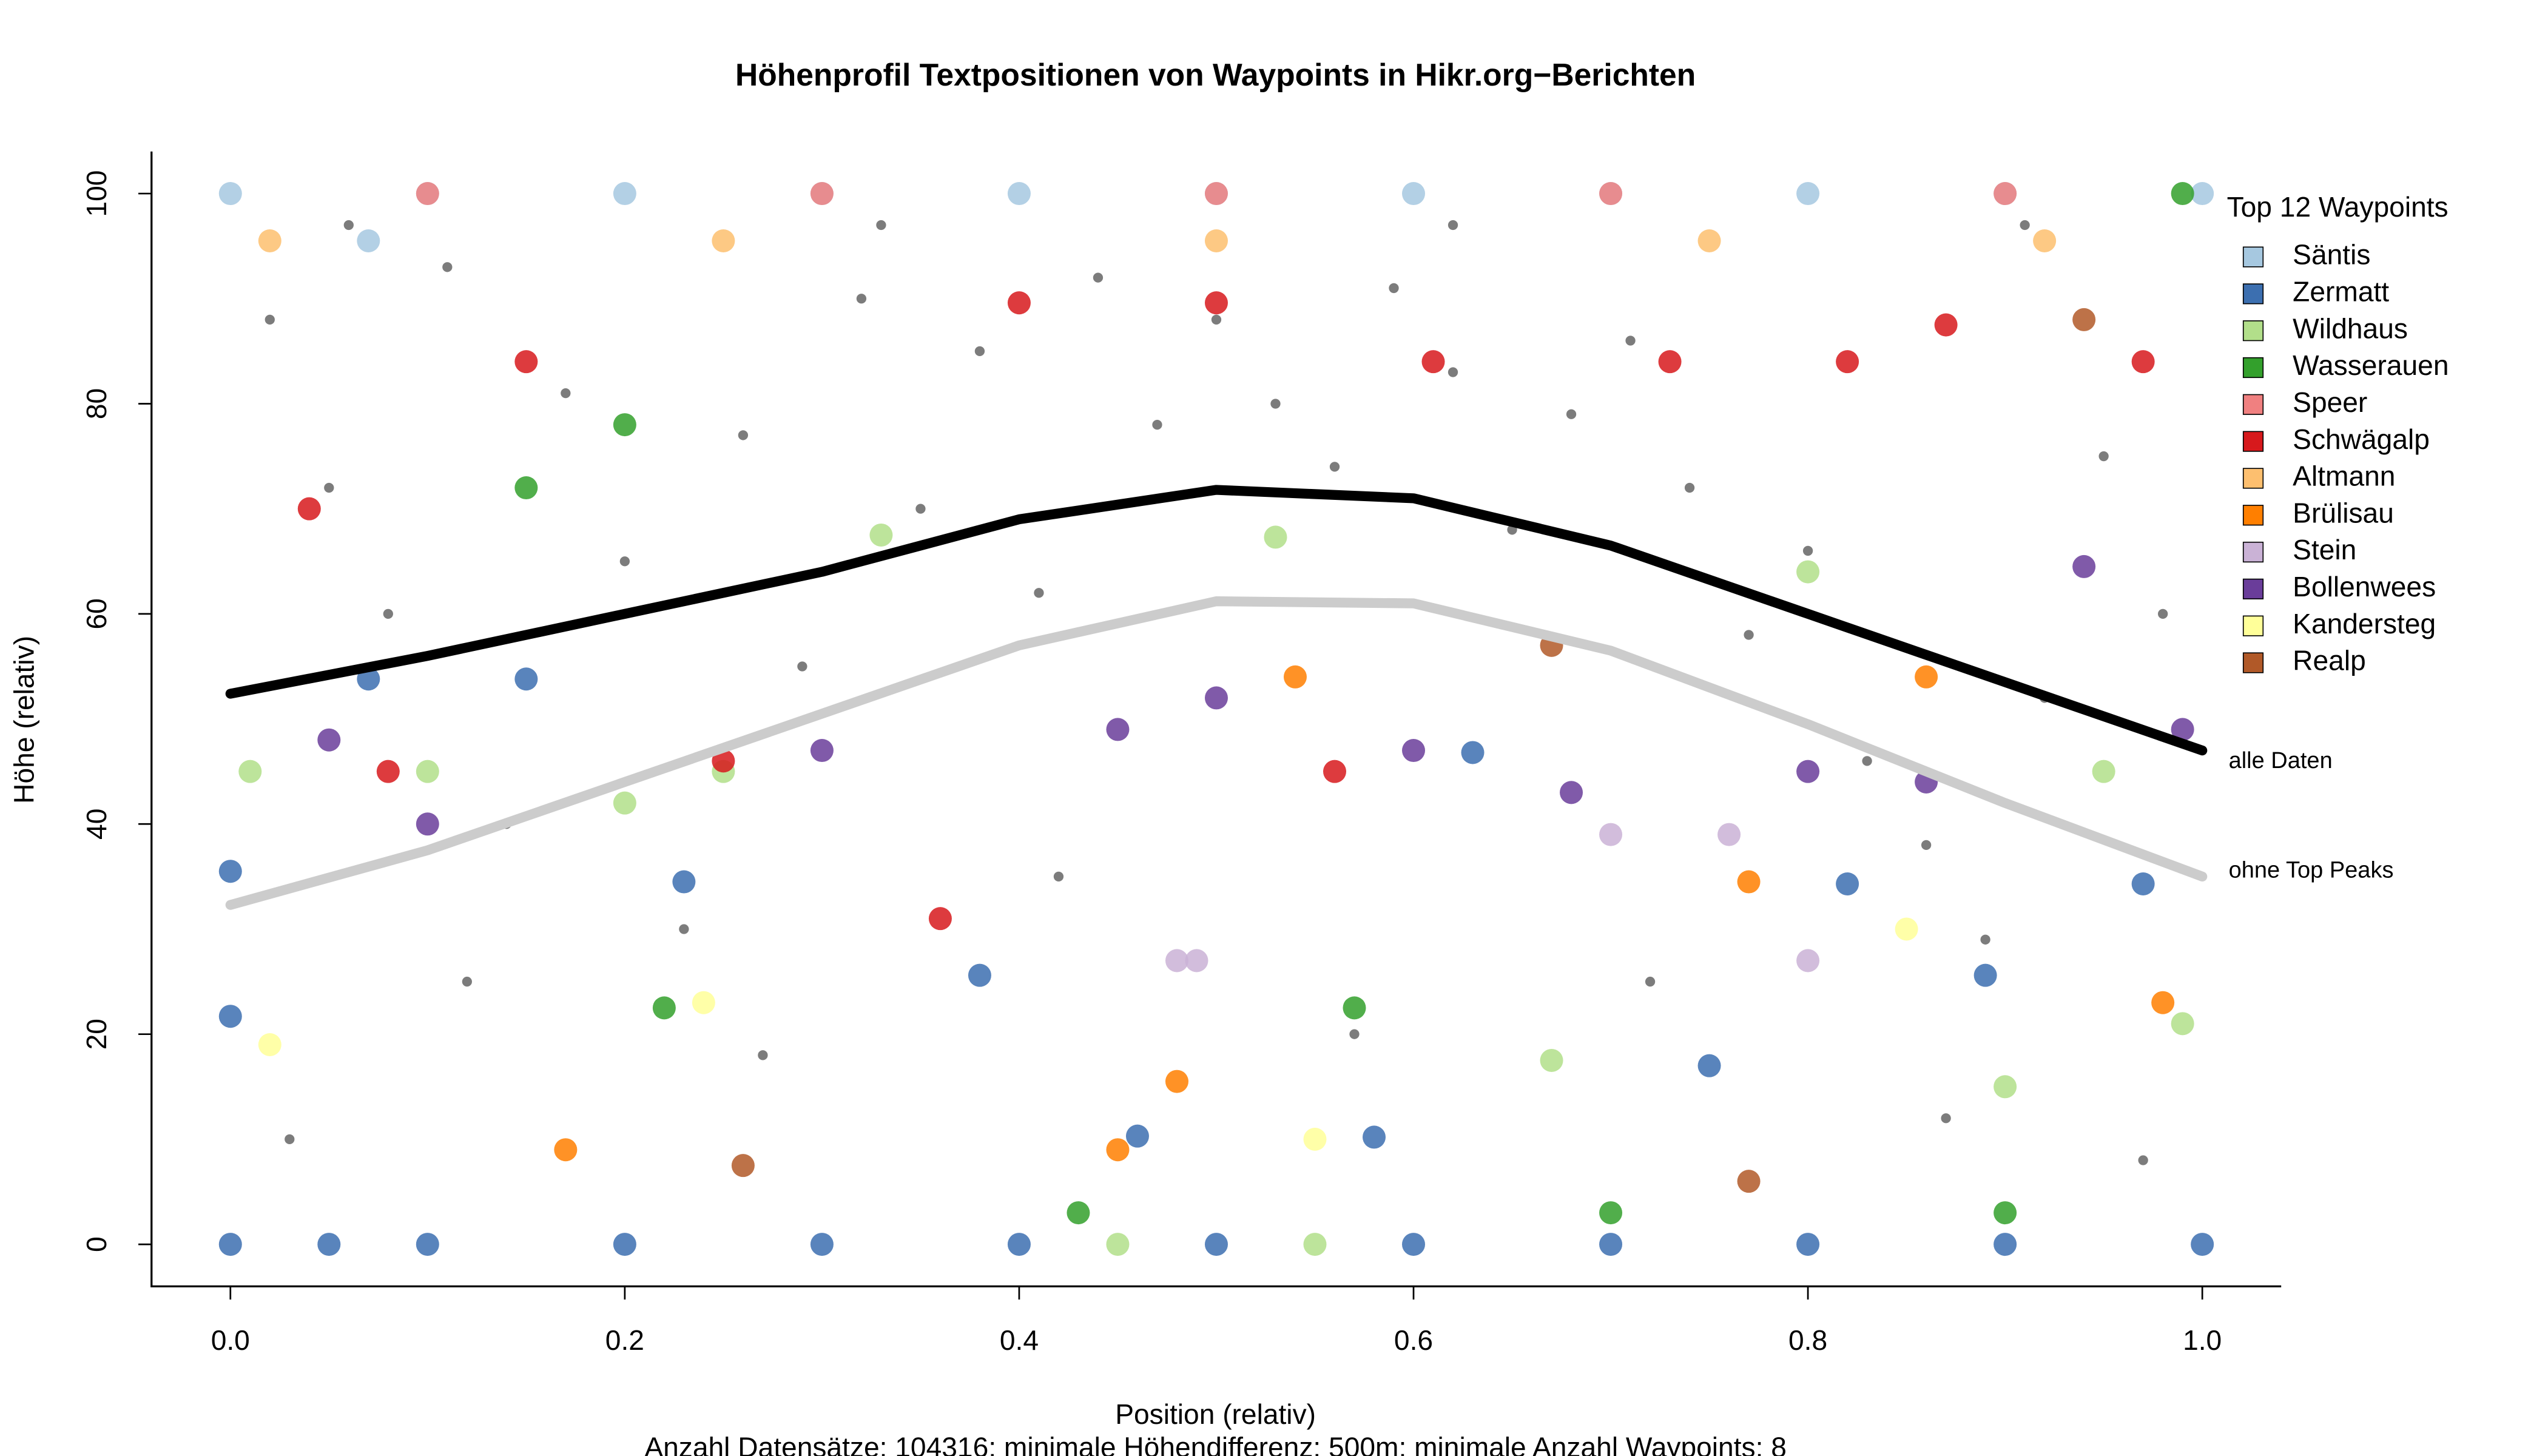 Image resolution: width=2548 pixels, height=1456 pixels. What do you see at coordinates (2202, 1340) in the screenshot?
I see `x-tick-label: 1.0` at bounding box center [2202, 1340].